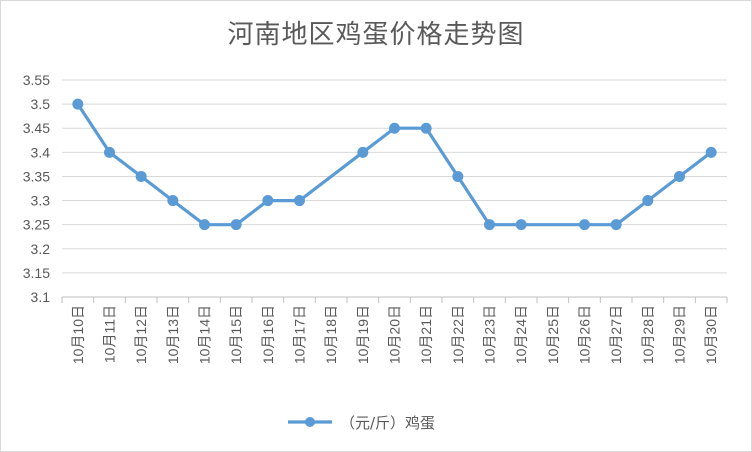 Image resolution: width=752 pixels, height=452 pixels. Describe the element at coordinates (490, 334) in the screenshot. I see `x-tick-label: 10月23日` at that location.